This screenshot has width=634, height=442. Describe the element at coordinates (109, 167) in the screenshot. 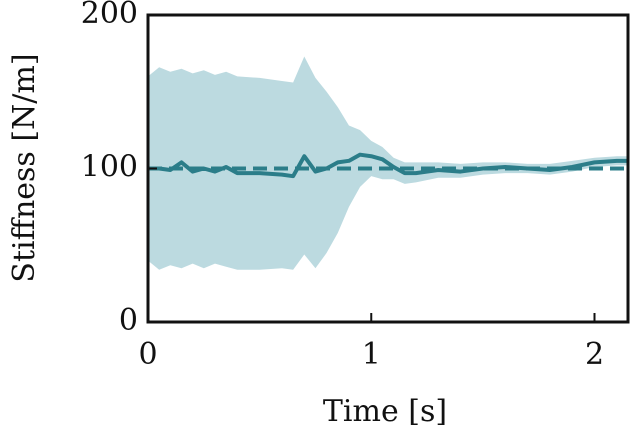

I see `y-tick-label: 100` at that location.